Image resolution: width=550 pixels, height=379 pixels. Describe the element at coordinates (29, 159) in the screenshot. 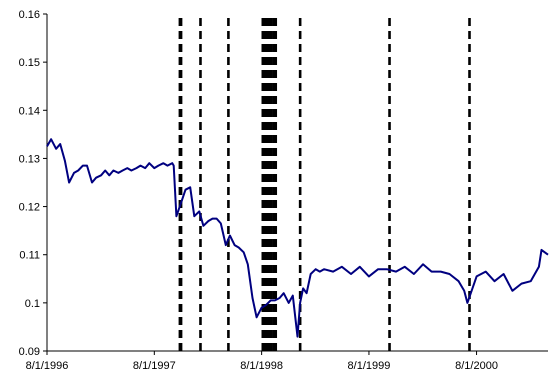

I see `y-tick-label: 0.13` at that location.